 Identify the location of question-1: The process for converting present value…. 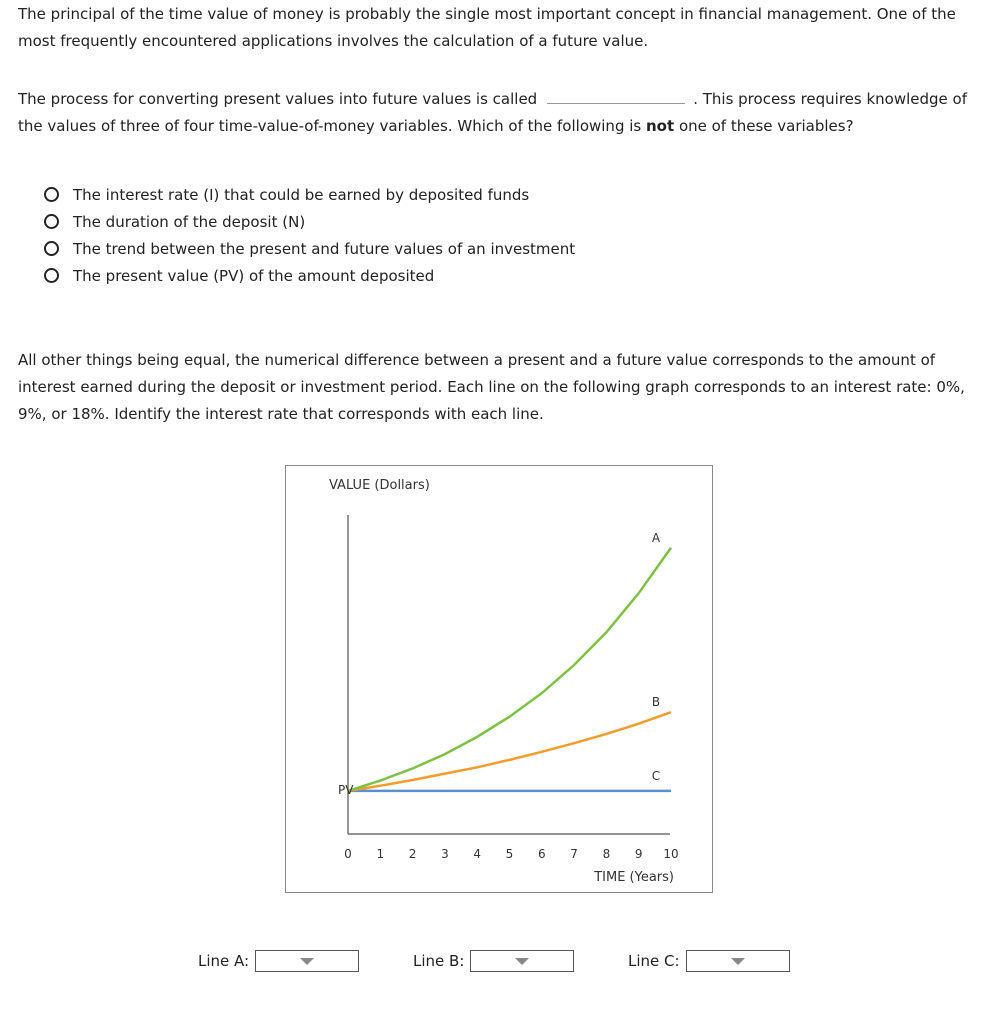
(498, 113).